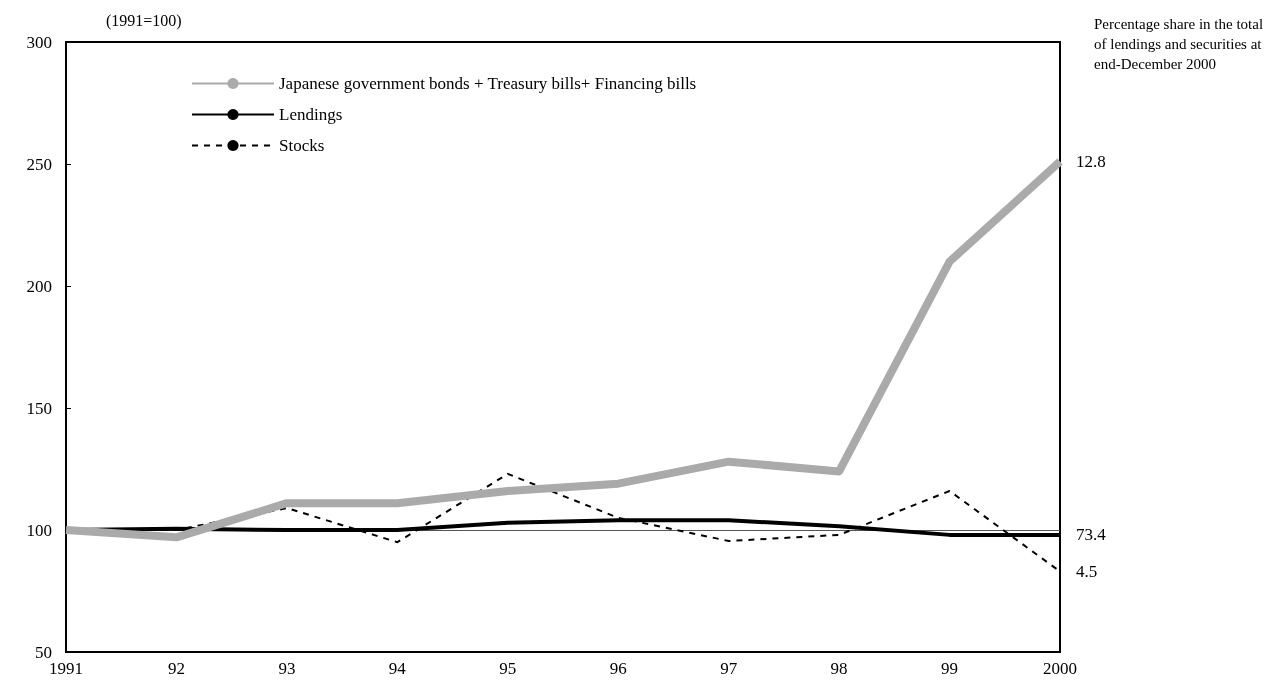 The height and width of the screenshot is (698, 1287). I want to click on annotation: 4.5, so click(1087, 571).